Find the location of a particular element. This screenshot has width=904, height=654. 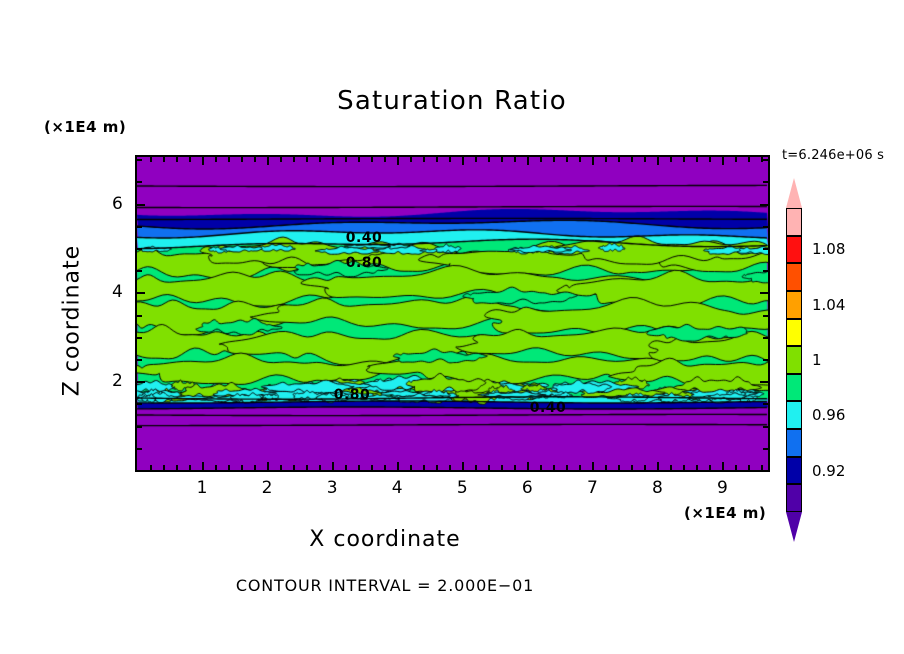

colorbar-tick-label: 1.08 is located at coordinates (829, 249).